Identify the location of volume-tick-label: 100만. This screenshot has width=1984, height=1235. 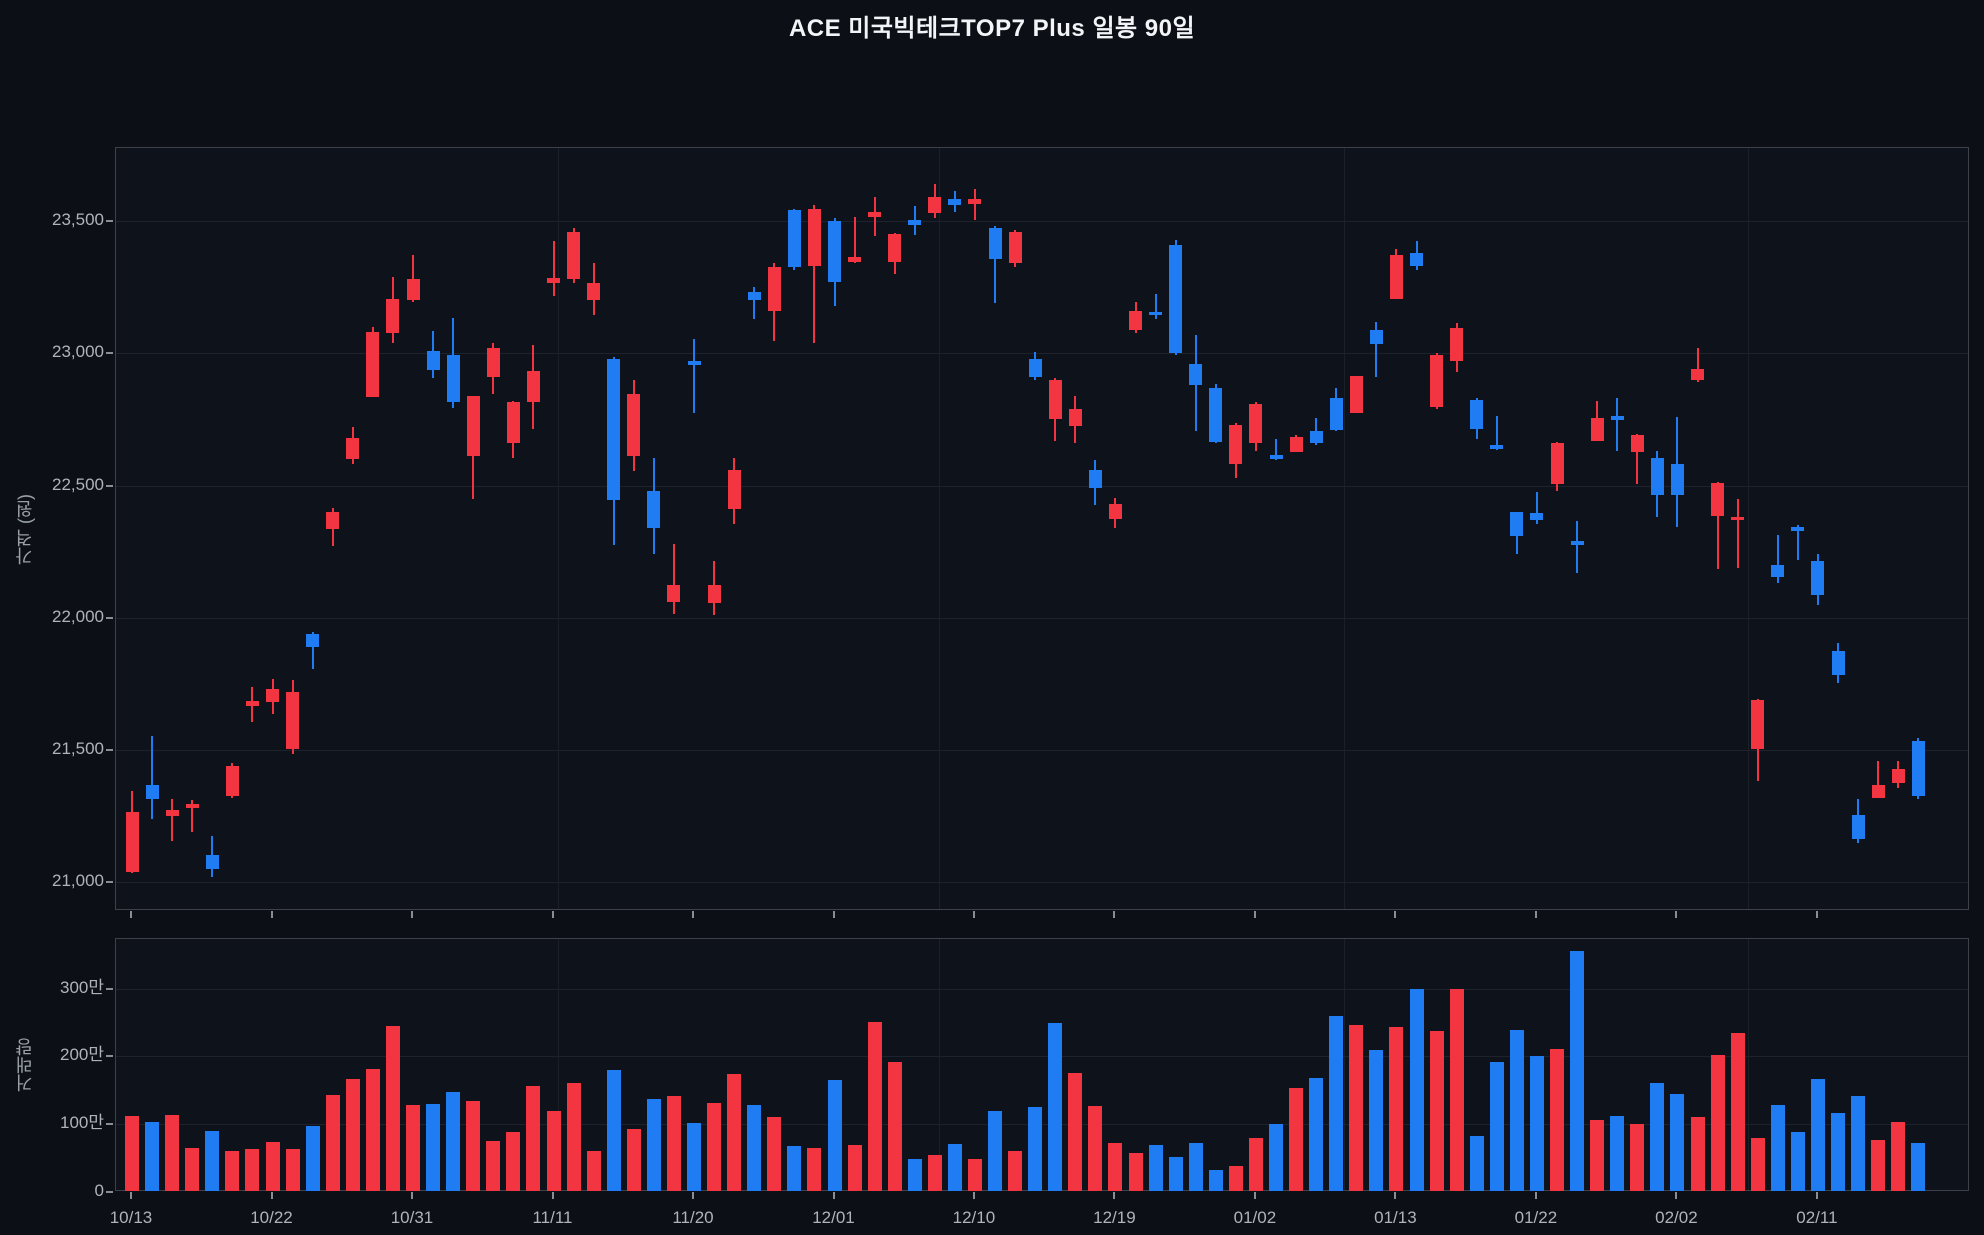
(81, 1123).